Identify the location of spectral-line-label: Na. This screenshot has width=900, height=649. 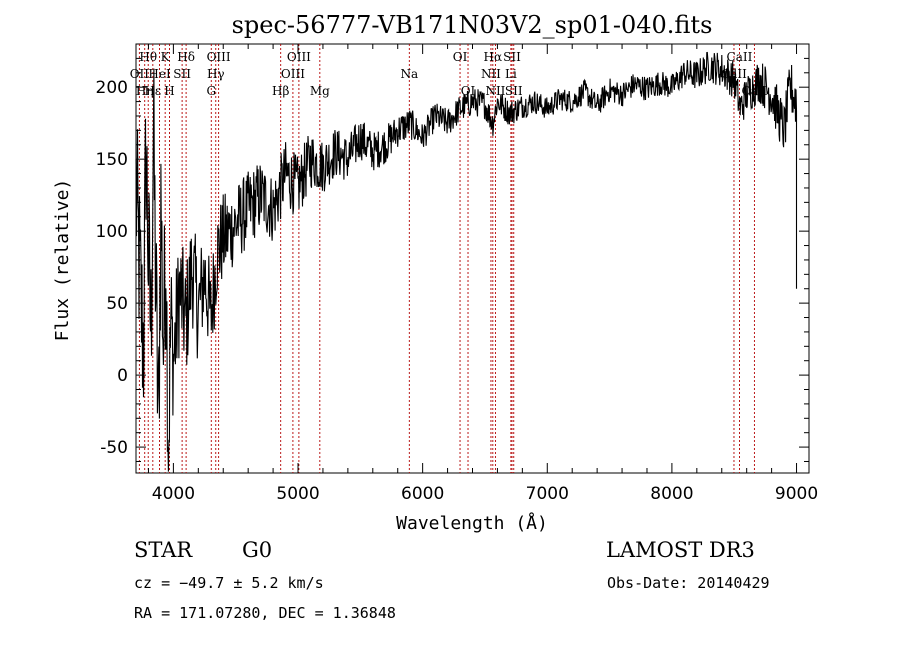
(409, 74).